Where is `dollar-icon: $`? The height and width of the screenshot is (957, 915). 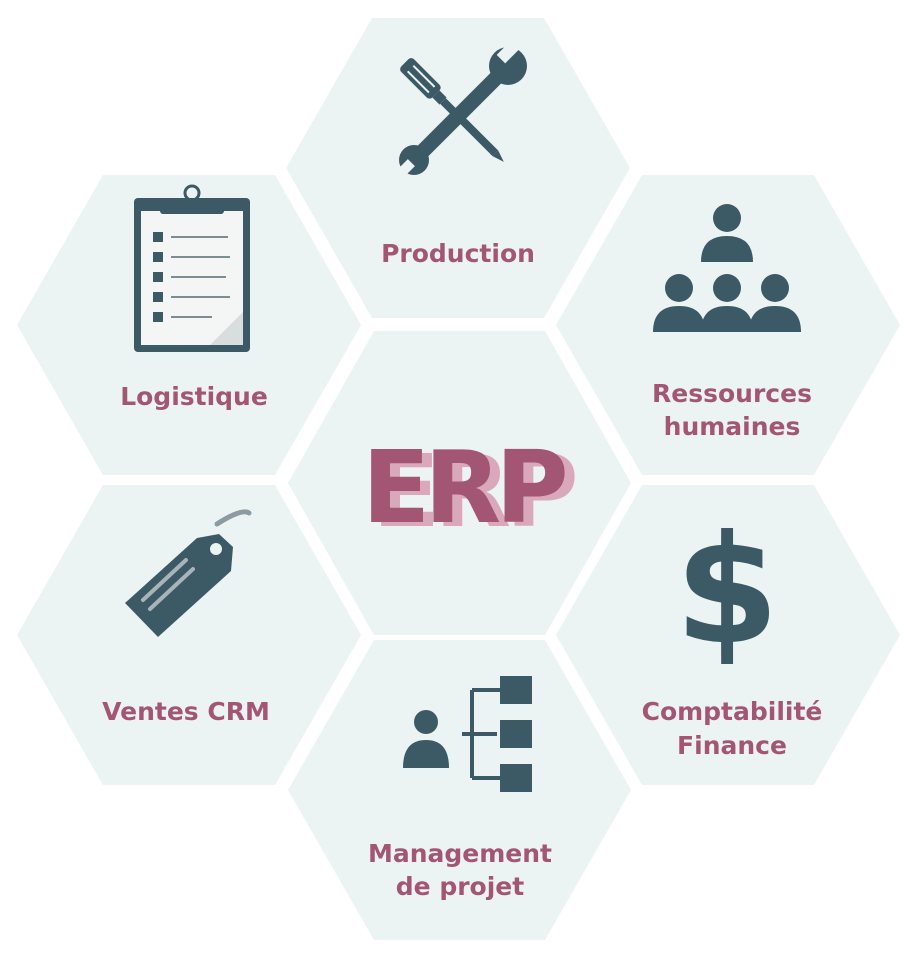
dollar-icon: $ is located at coordinates (727, 591).